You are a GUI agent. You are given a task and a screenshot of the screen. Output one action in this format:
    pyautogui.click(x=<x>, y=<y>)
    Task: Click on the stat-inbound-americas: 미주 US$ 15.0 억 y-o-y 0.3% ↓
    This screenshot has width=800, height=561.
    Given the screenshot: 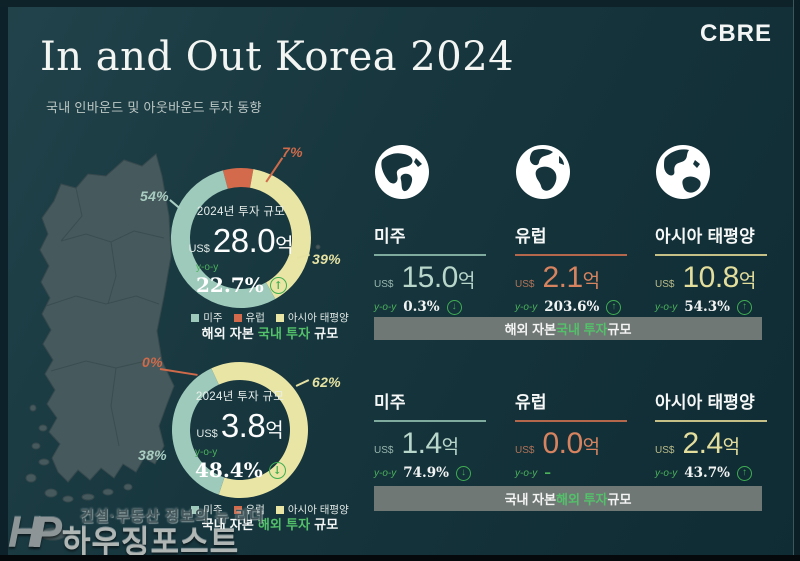 What is the action you would take?
    pyautogui.click(x=430, y=229)
    